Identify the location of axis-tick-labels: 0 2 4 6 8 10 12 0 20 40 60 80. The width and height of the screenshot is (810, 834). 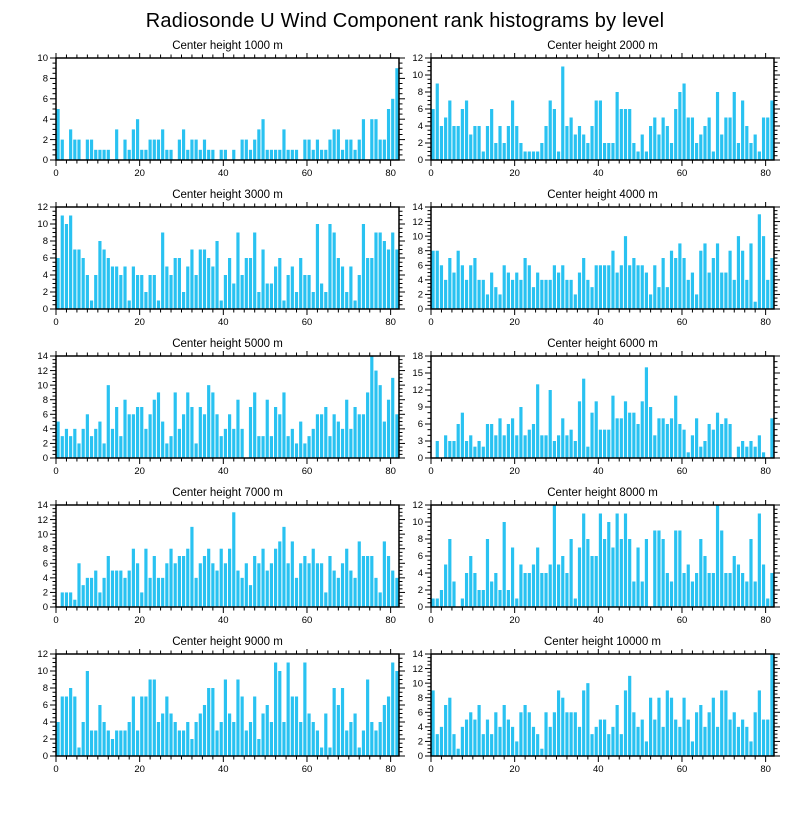
(591, 563).